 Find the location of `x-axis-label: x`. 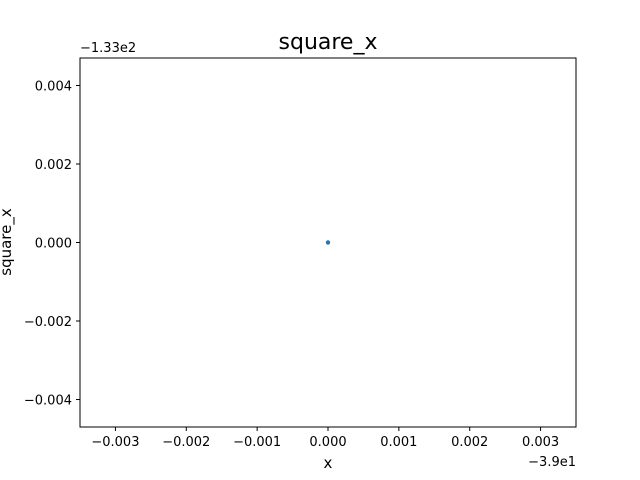

x-axis-label: x is located at coordinates (328, 463).